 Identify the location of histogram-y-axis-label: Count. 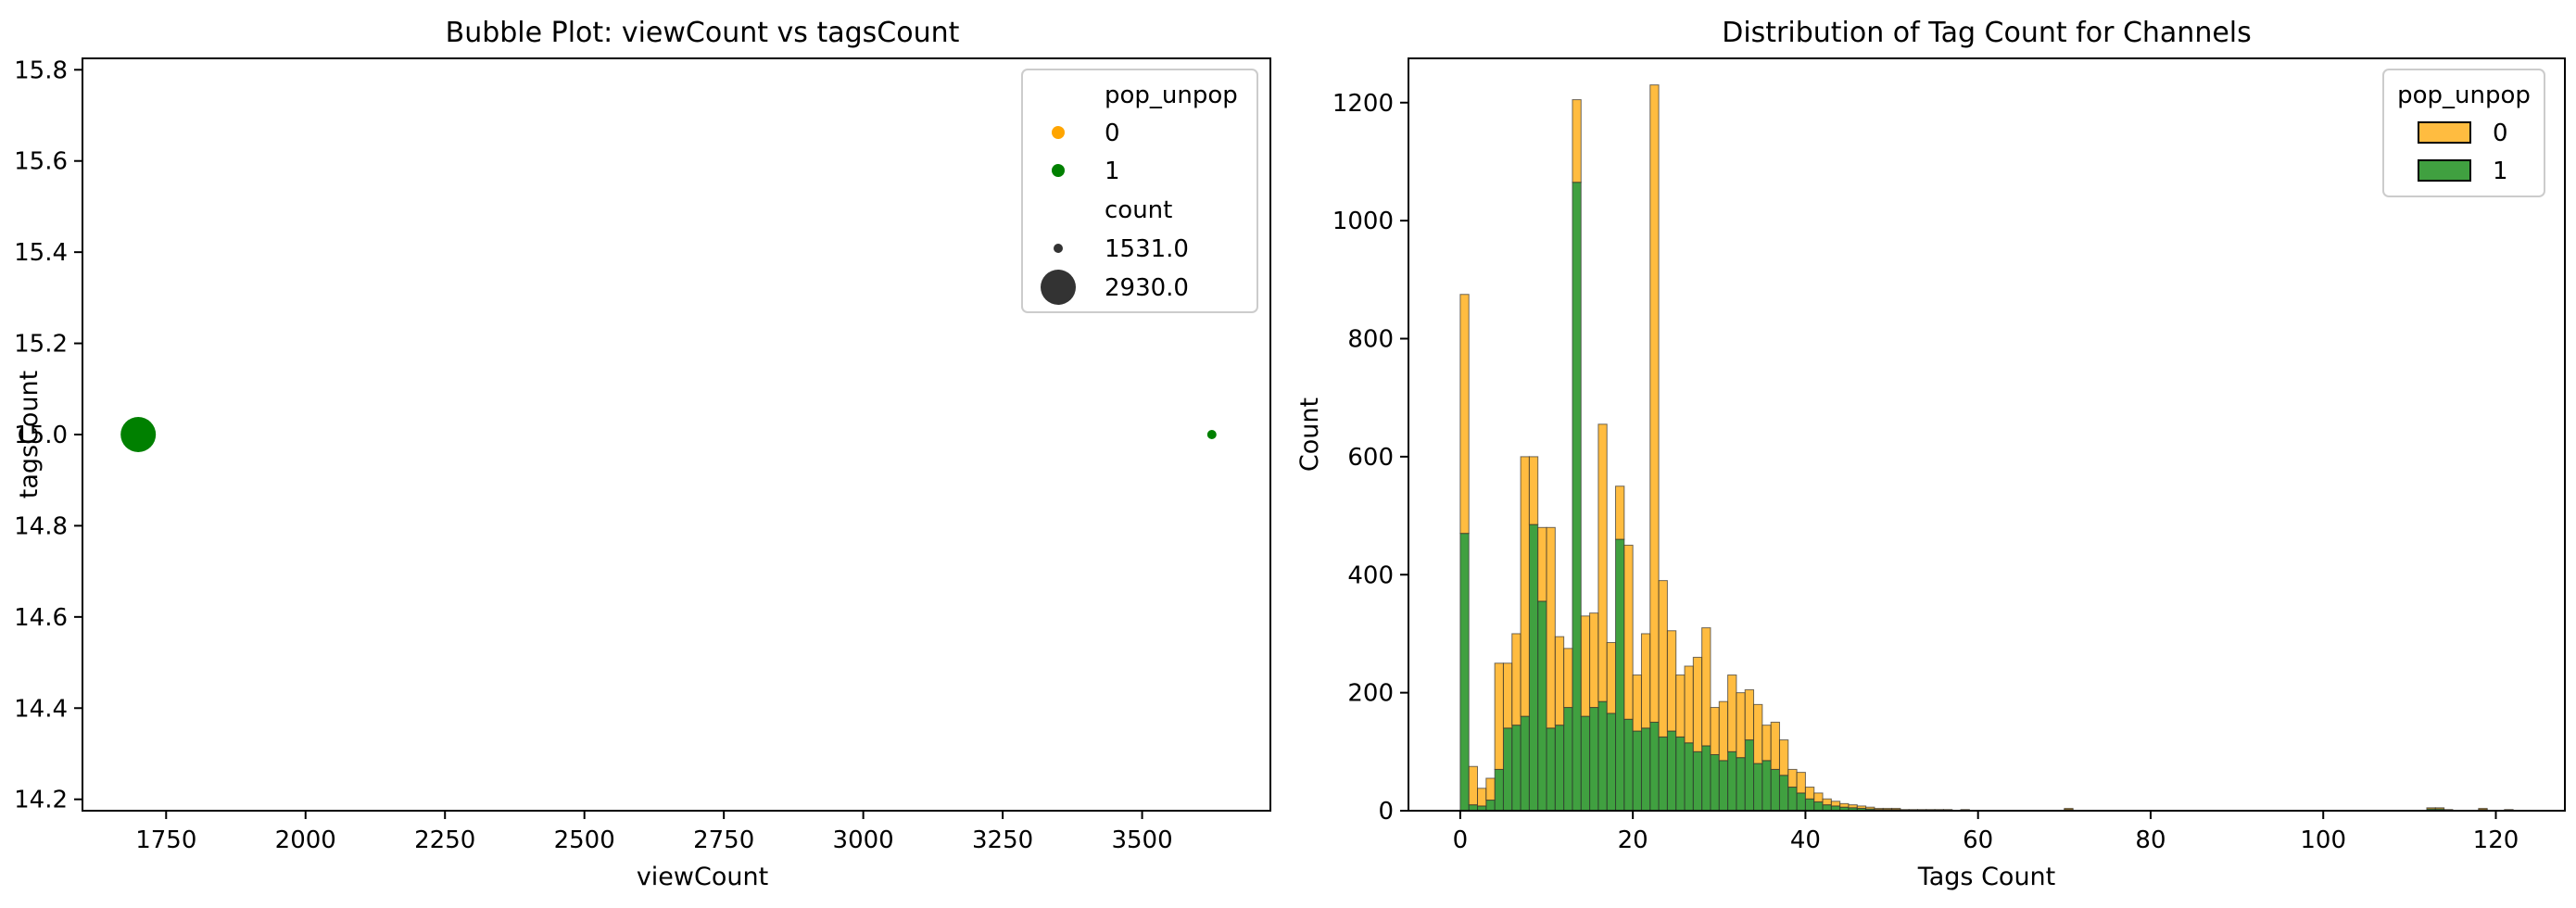
(1309, 434).